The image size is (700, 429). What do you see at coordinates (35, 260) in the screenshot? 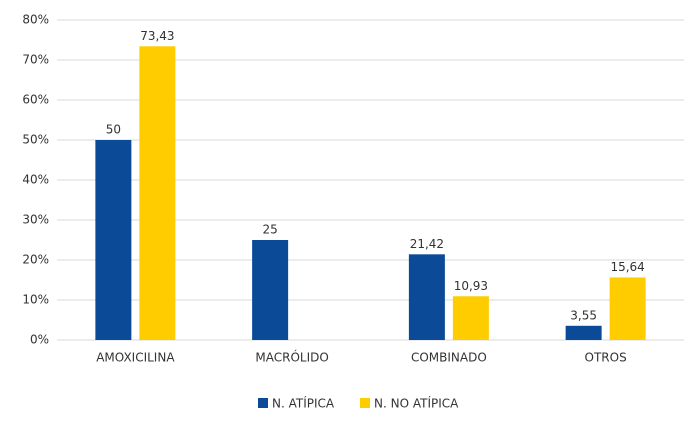
I see `y-tick-label: 20%` at bounding box center [35, 260].